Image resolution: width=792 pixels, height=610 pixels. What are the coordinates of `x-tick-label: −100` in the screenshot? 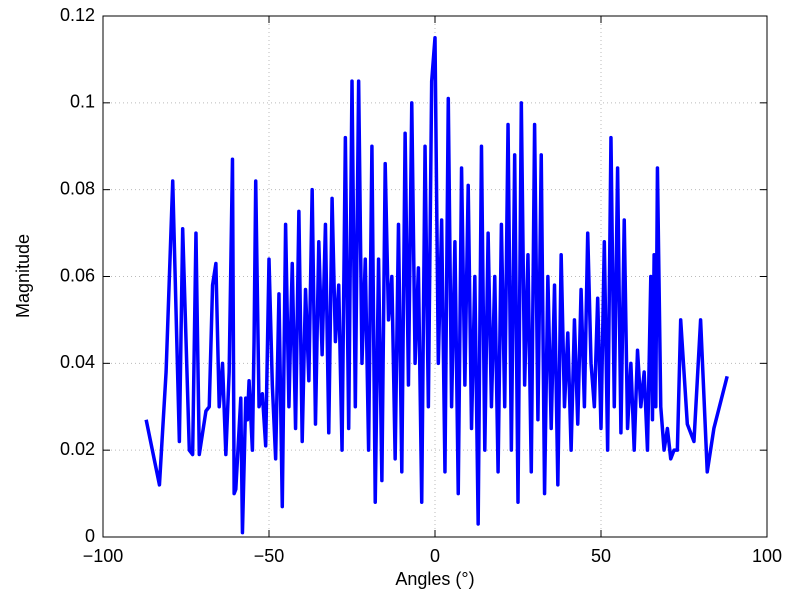 It's located at (103, 556).